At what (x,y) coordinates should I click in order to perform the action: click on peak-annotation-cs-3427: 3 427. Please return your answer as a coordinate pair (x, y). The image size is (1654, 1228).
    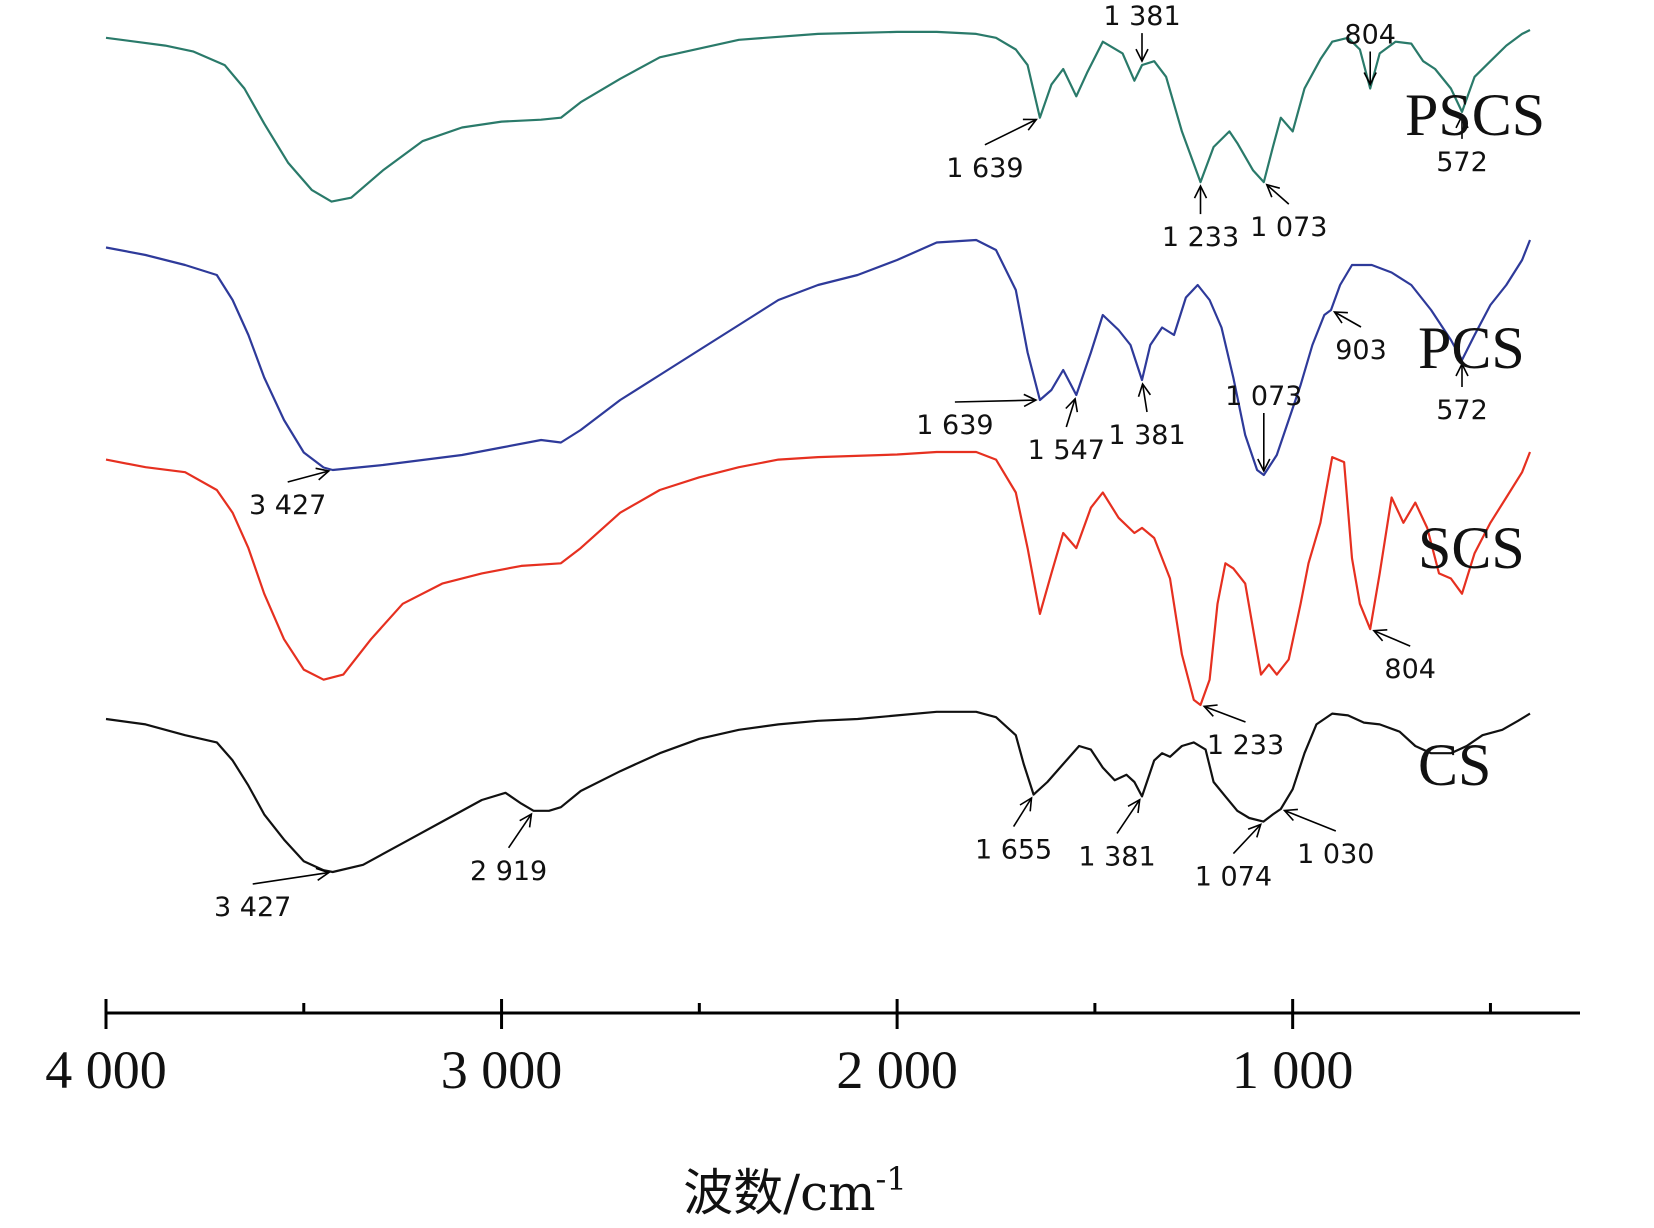
    Looking at the image, I should click on (272, 895).